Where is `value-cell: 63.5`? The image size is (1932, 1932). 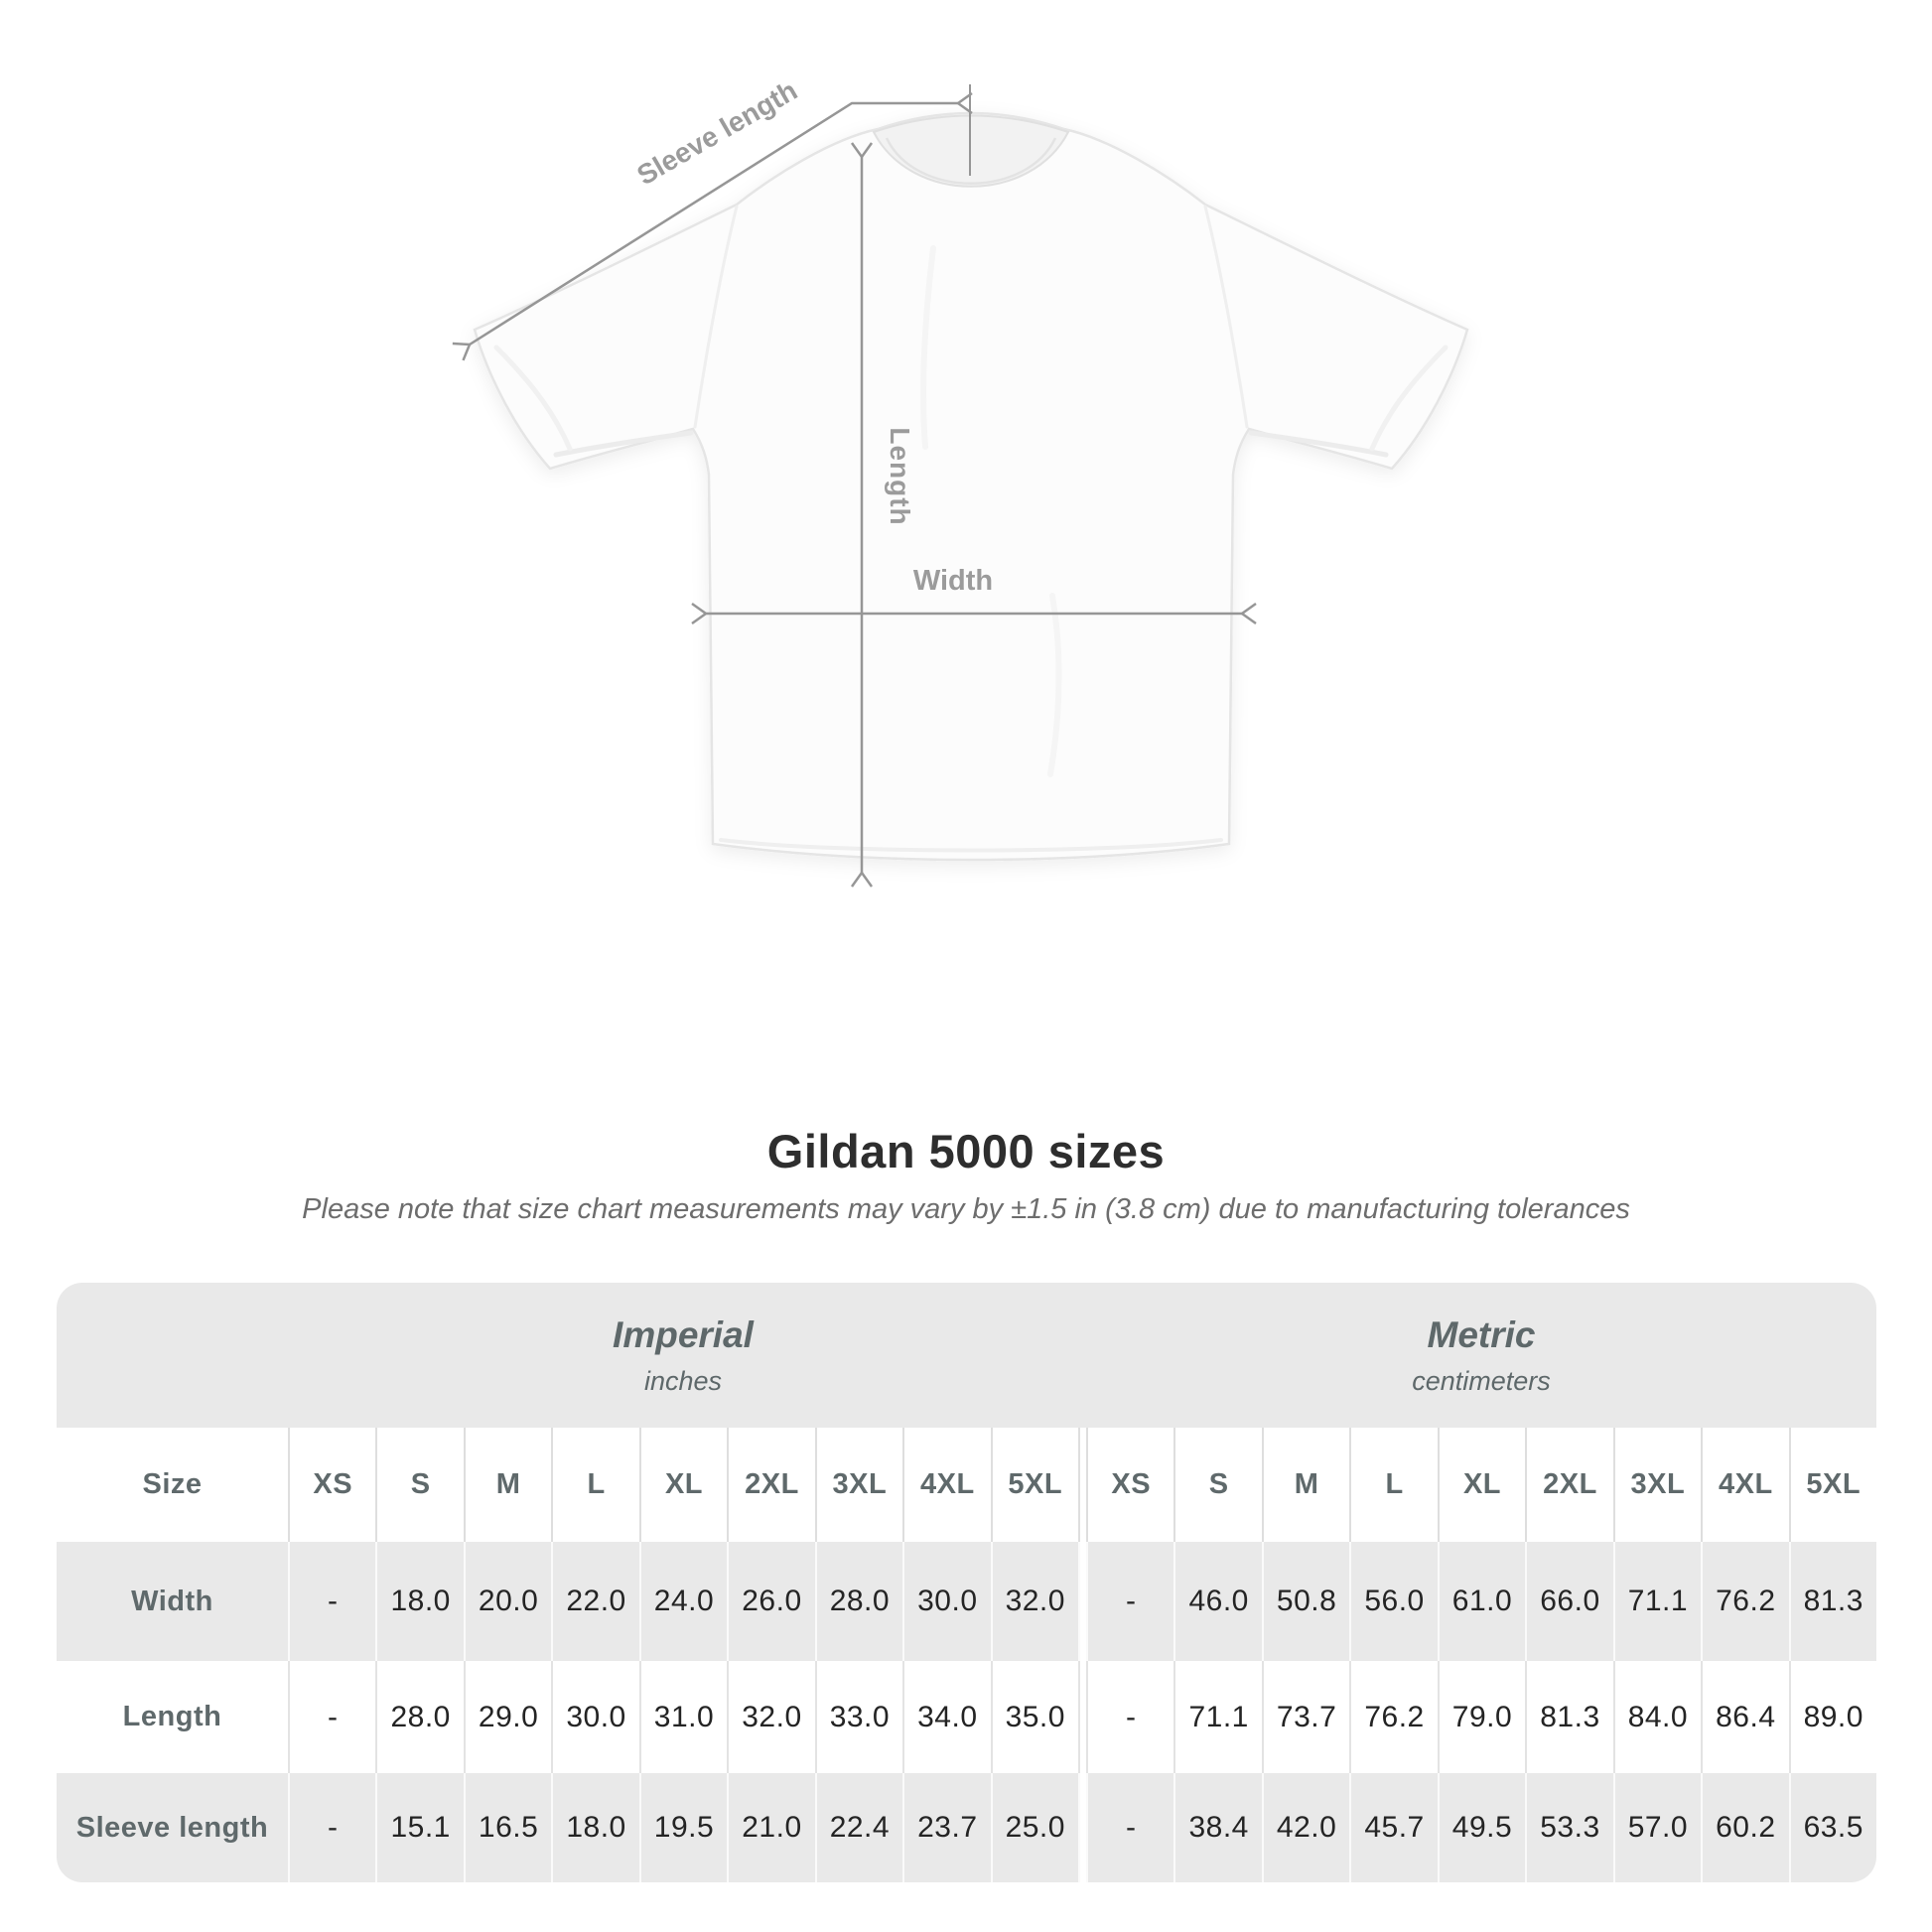
value-cell: 63.5 is located at coordinates (1832, 1828).